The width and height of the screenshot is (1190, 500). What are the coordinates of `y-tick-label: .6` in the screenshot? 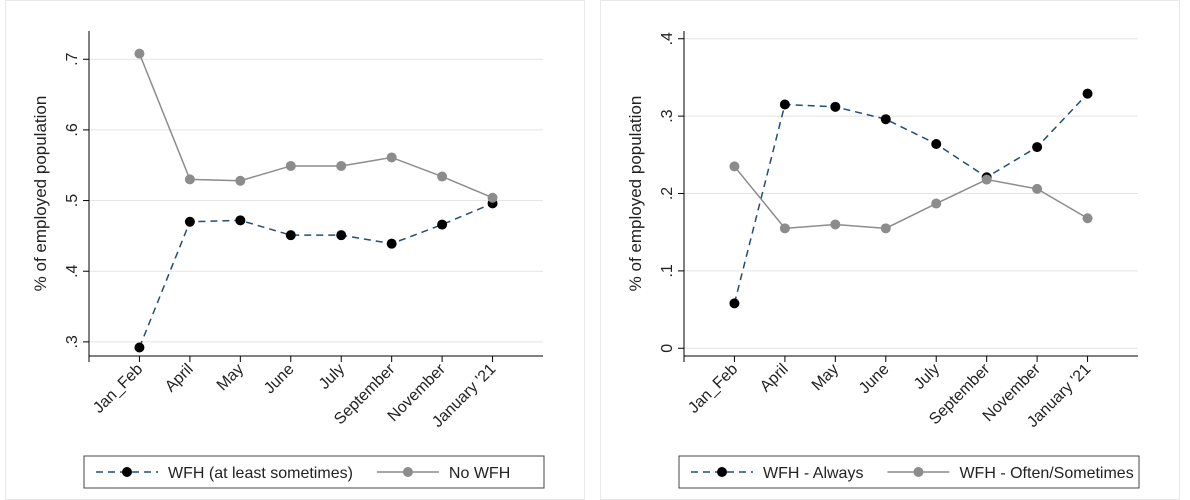 It's located at (72, 129).